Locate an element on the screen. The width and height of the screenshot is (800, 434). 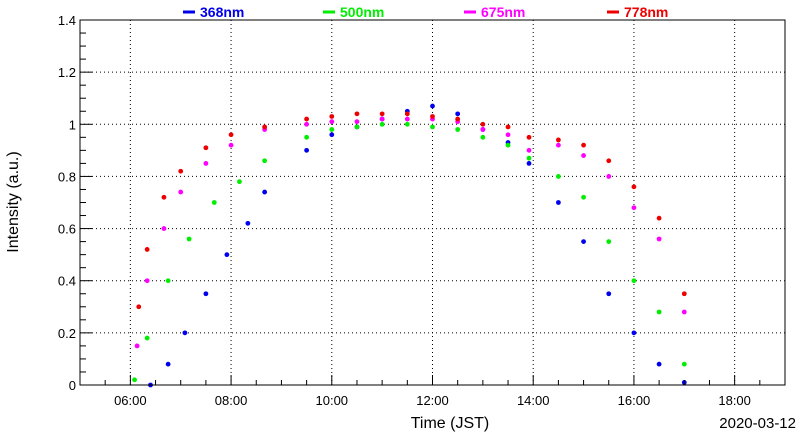
y-tick-label: 1.2 is located at coordinates (67, 72).